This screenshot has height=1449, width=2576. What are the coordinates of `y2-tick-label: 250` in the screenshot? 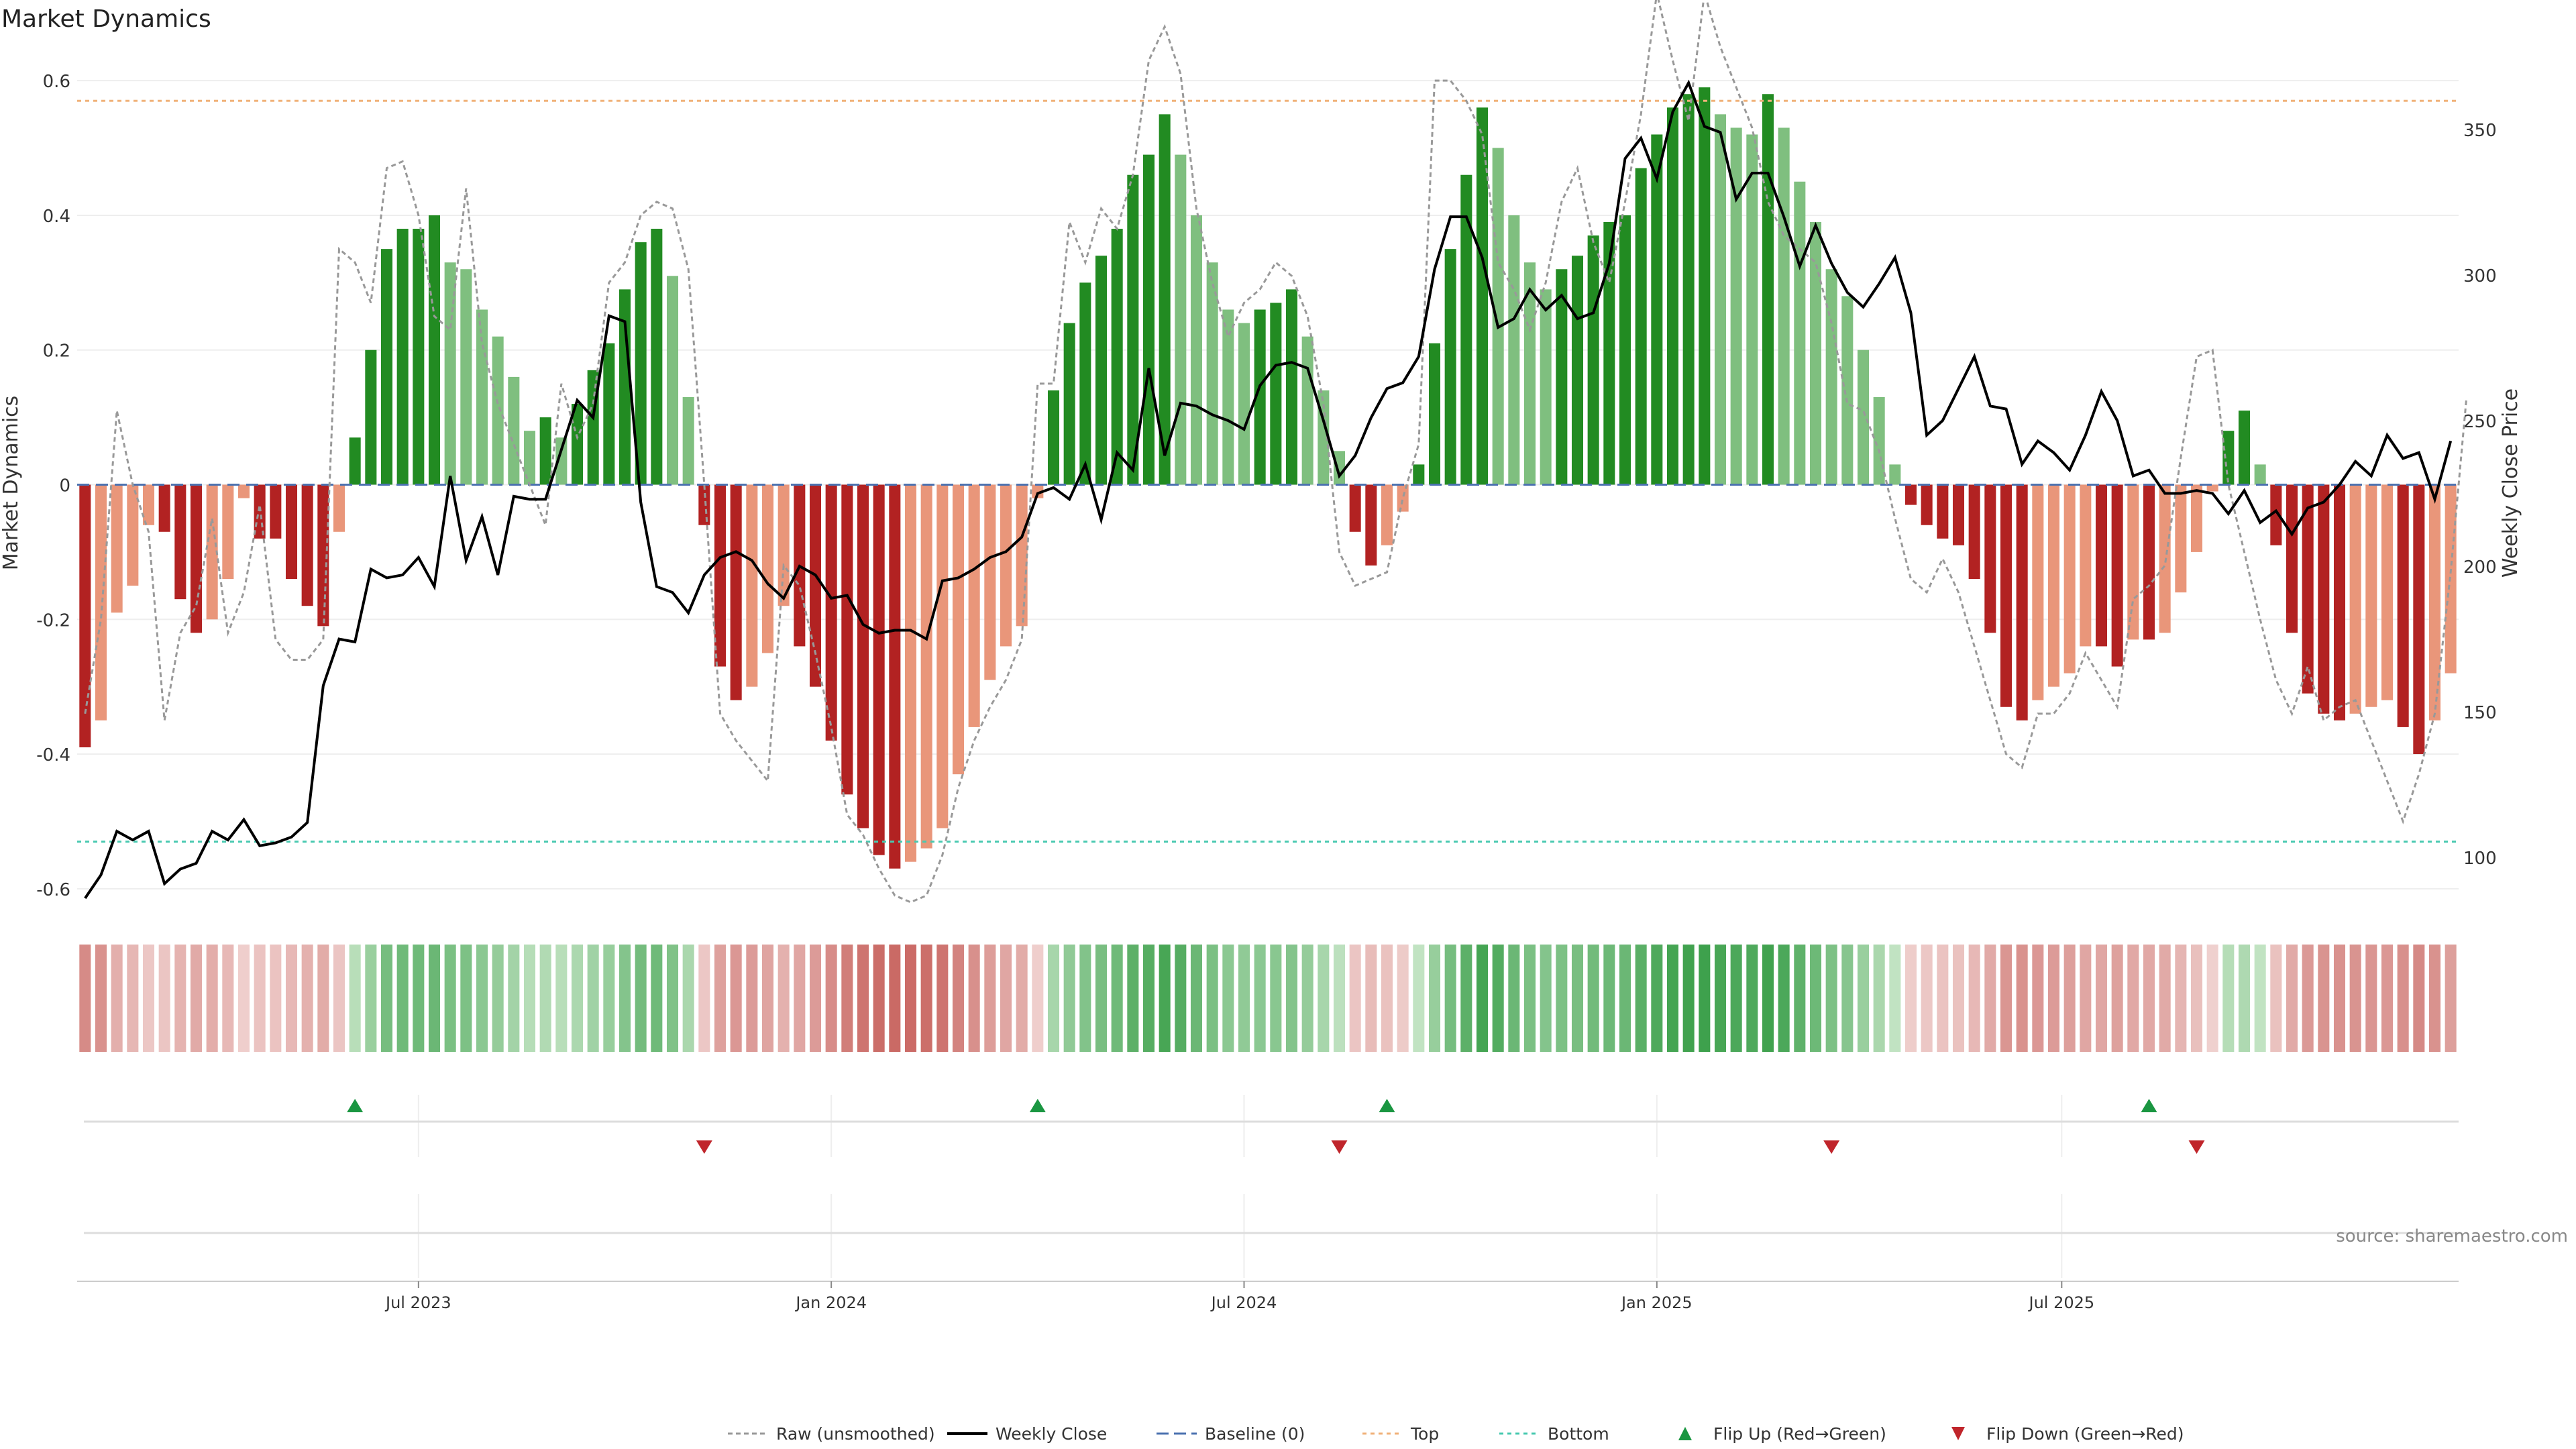 It's located at (2480, 422).